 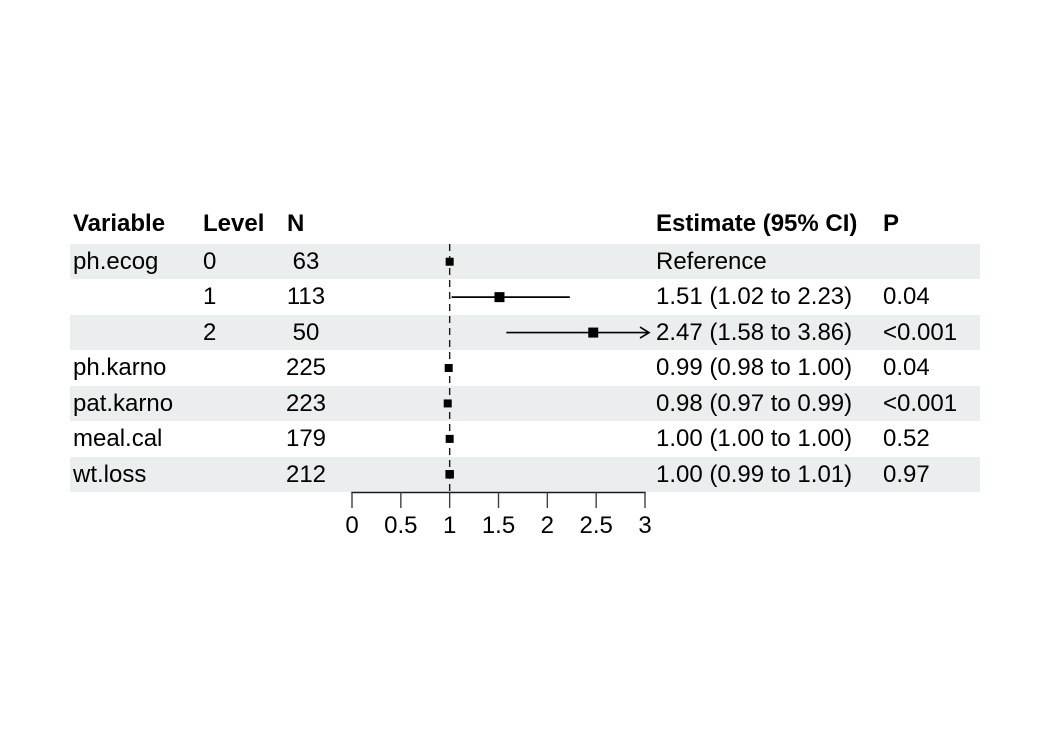 What do you see at coordinates (110, 474) in the screenshot?
I see `cell-variable: wt.loss` at bounding box center [110, 474].